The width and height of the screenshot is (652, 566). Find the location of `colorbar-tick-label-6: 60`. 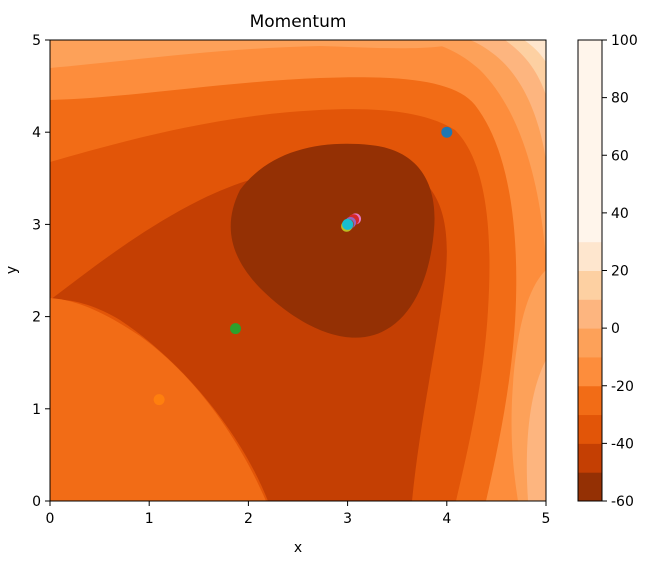

colorbar-tick-label-6: 60 is located at coordinates (620, 156).